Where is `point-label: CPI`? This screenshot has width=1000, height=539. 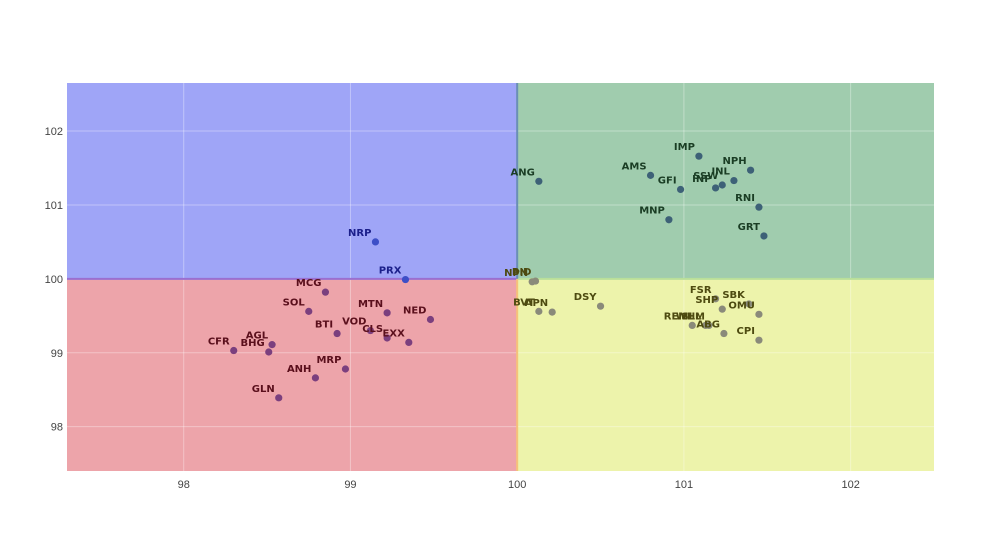
point-label: CPI is located at coordinates (746, 331).